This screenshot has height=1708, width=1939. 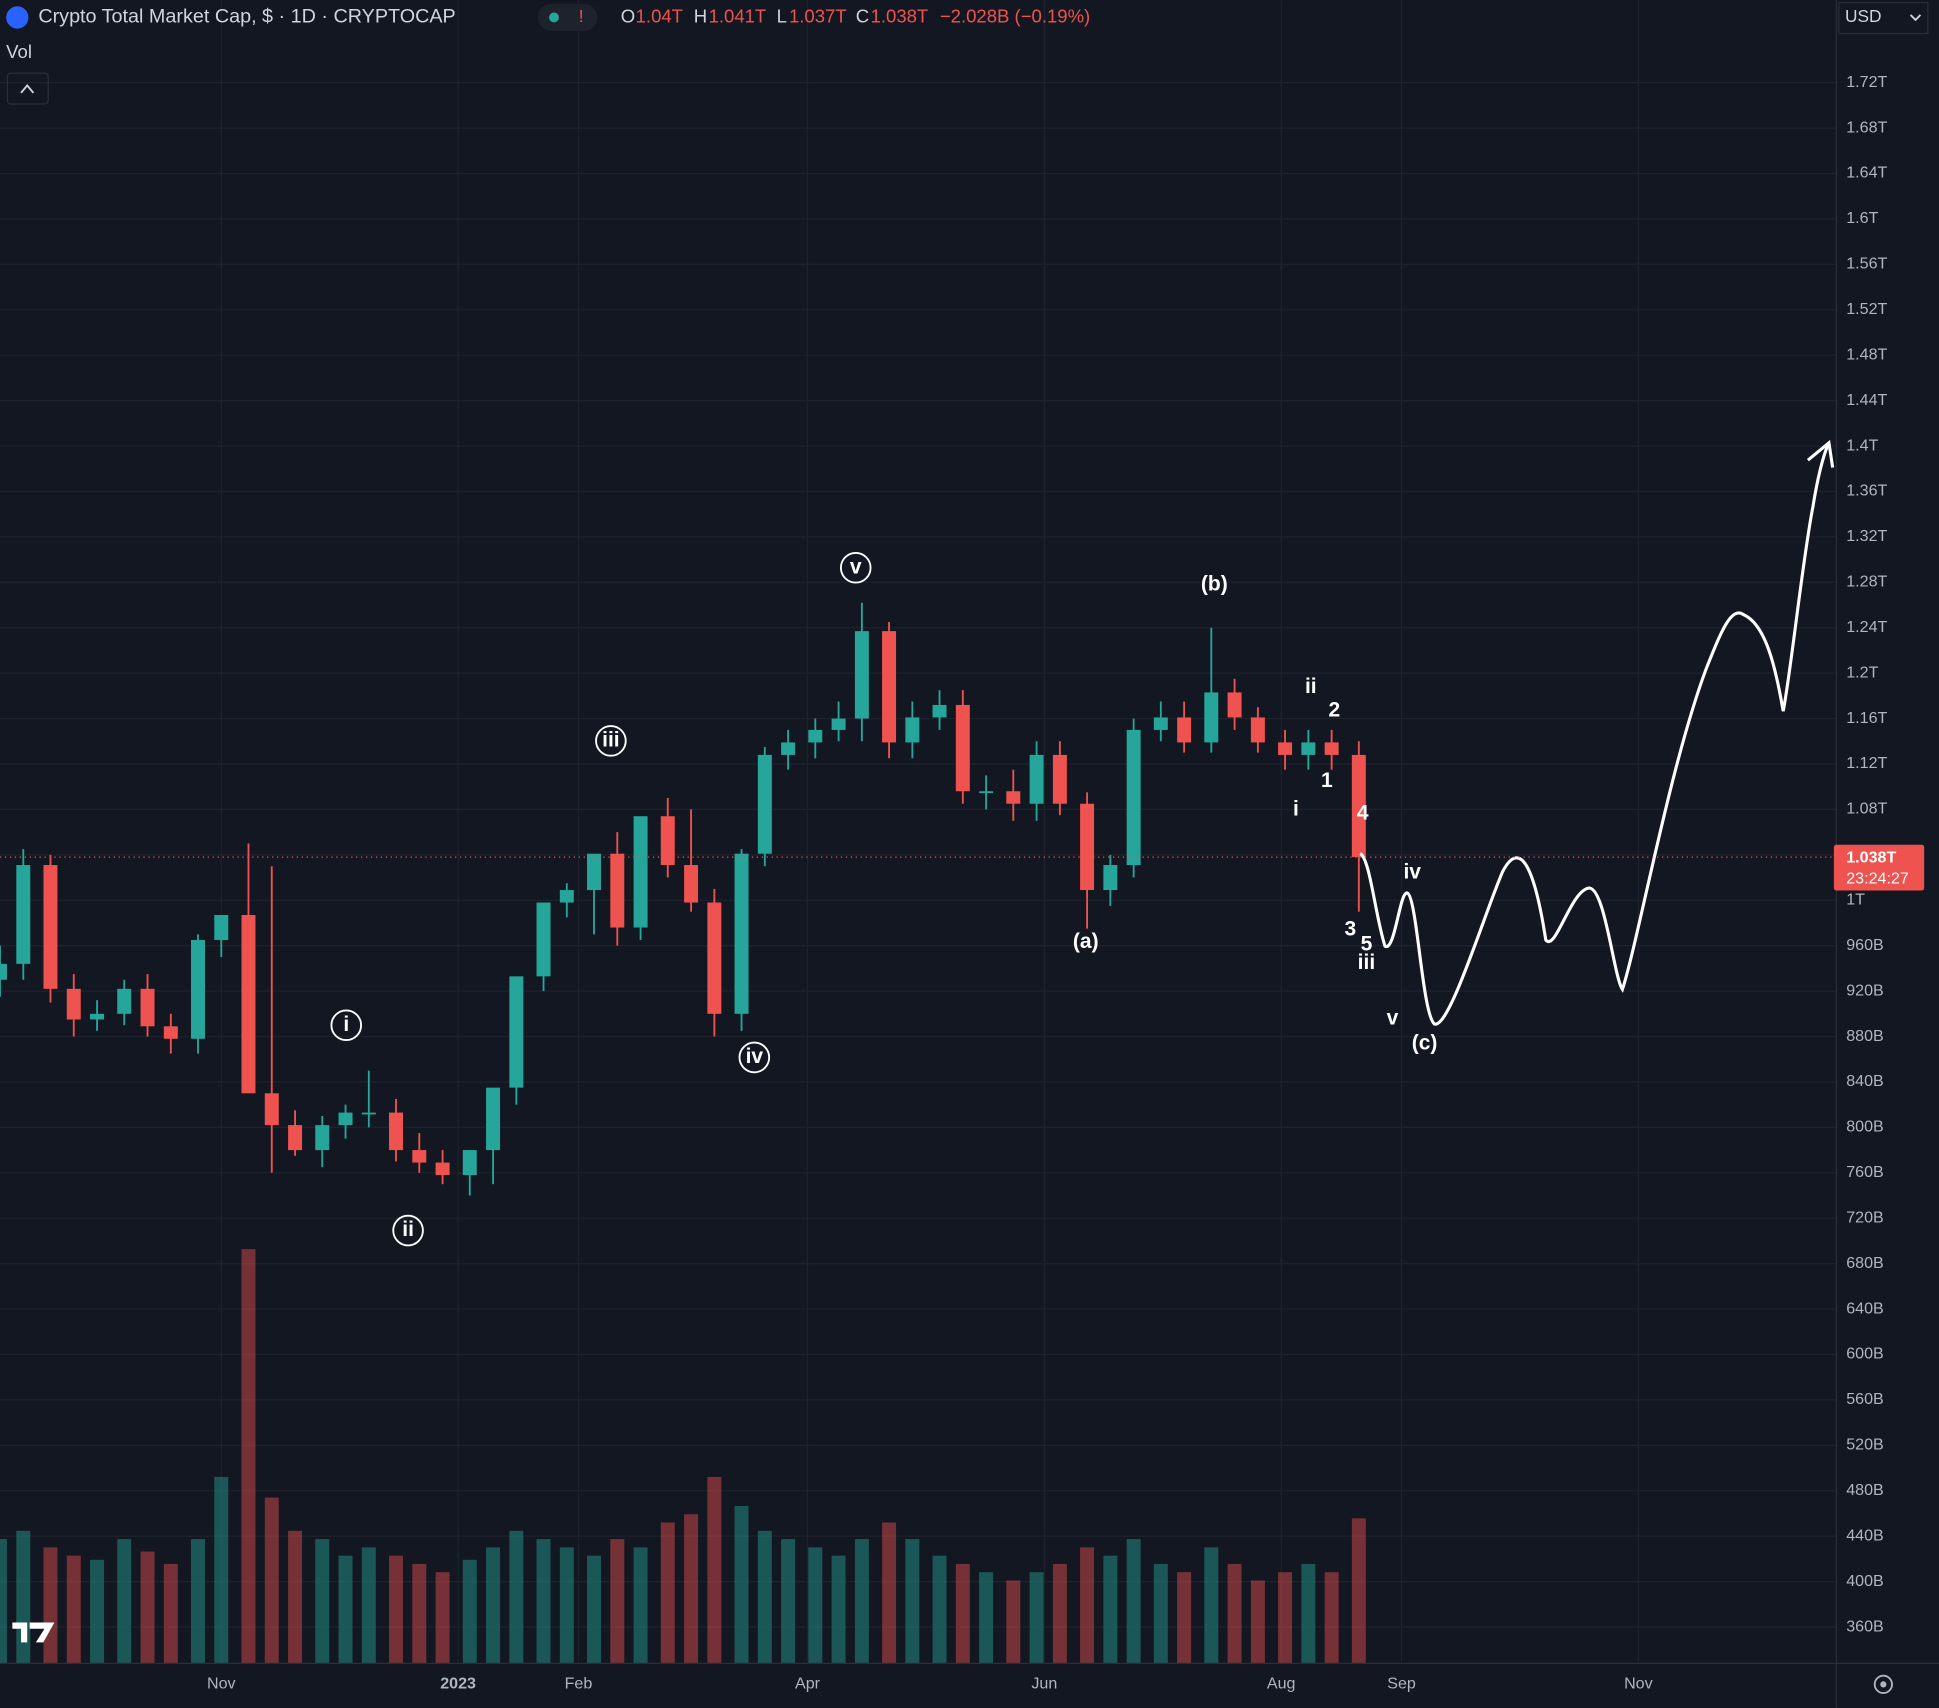 What do you see at coordinates (1866, 264) in the screenshot?
I see `y-tick-label: 1.56T` at bounding box center [1866, 264].